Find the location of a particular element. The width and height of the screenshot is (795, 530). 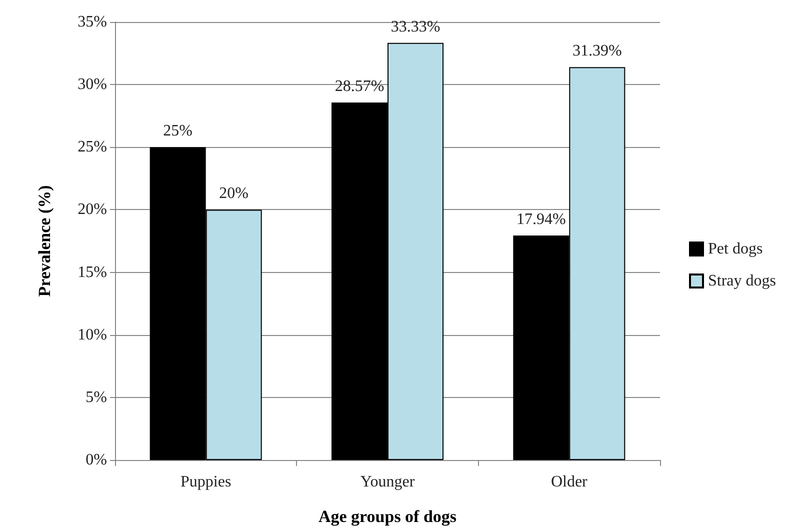

x-tick-label: Older is located at coordinates (569, 482).